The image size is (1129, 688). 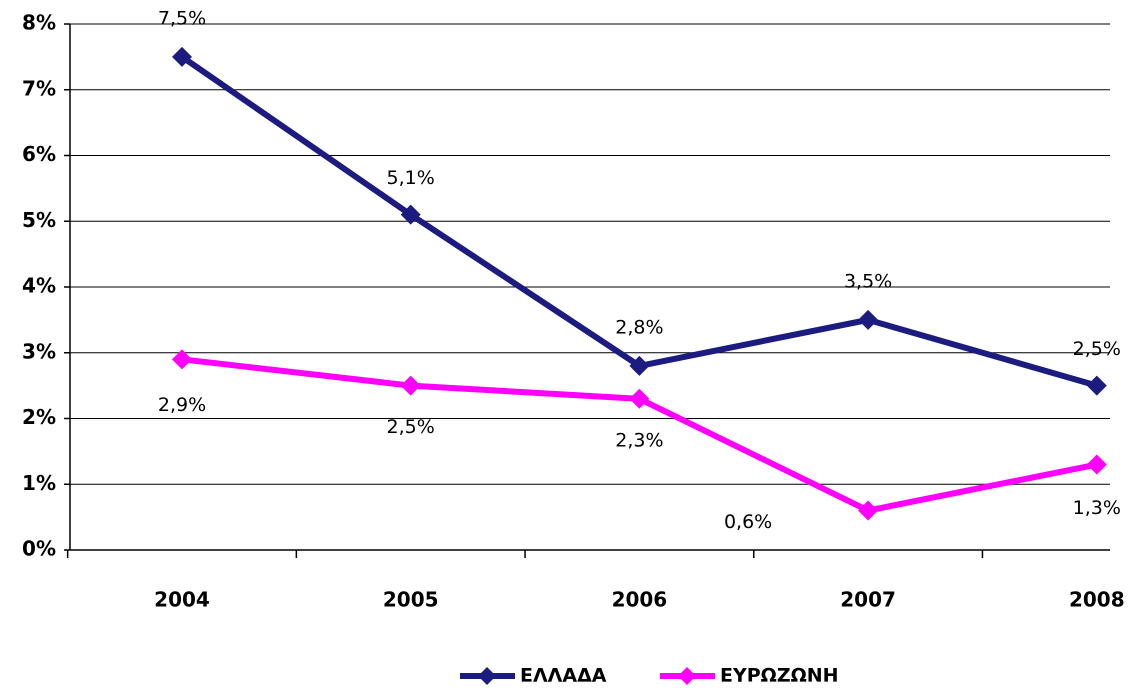 I want to click on y-tick-label: 0%, so click(x=39, y=549).